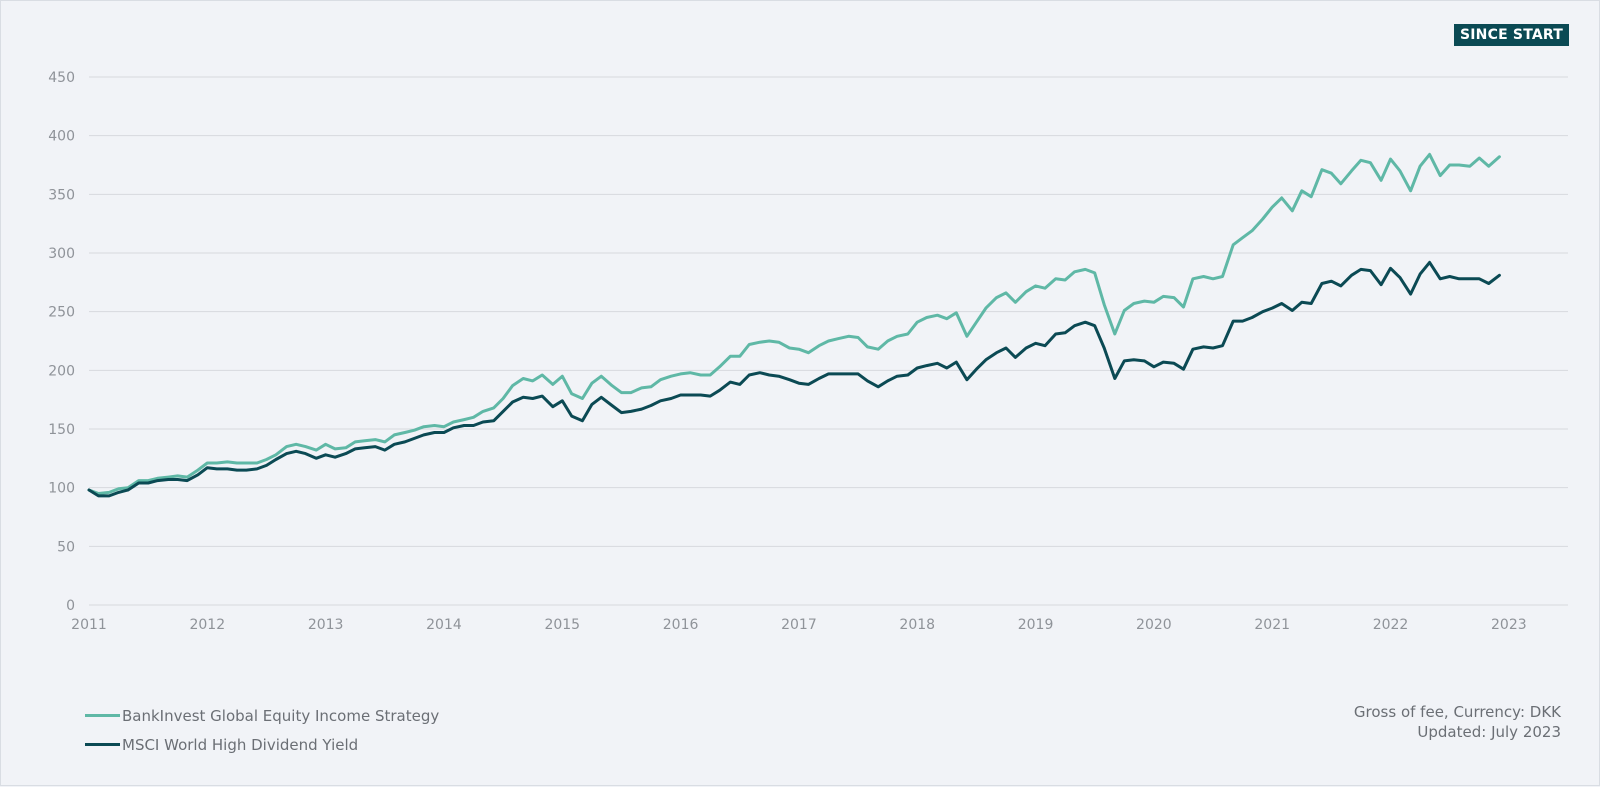 This screenshot has height=787, width=1600. Describe the element at coordinates (61, 195) in the screenshot. I see `y-tick-label: 350` at that location.